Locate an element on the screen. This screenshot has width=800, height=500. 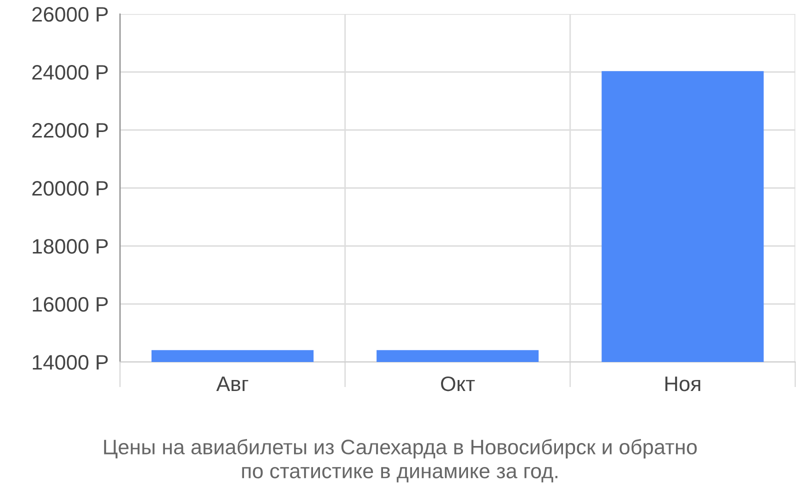
y-tick-label: 20000 Р is located at coordinates (70, 188).